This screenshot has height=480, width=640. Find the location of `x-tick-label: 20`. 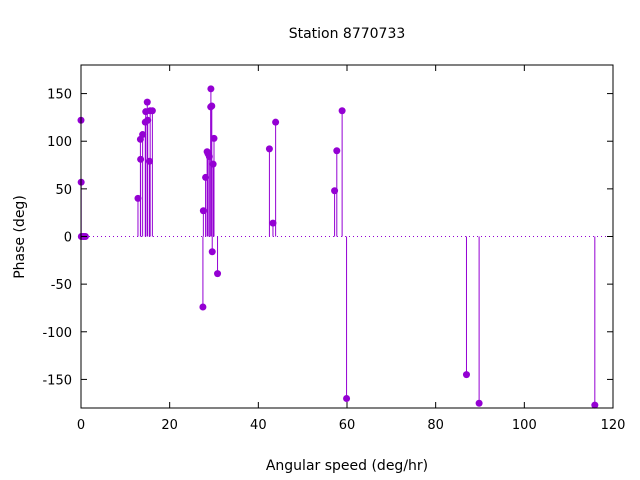

x-tick-label: 20 is located at coordinates (169, 425).